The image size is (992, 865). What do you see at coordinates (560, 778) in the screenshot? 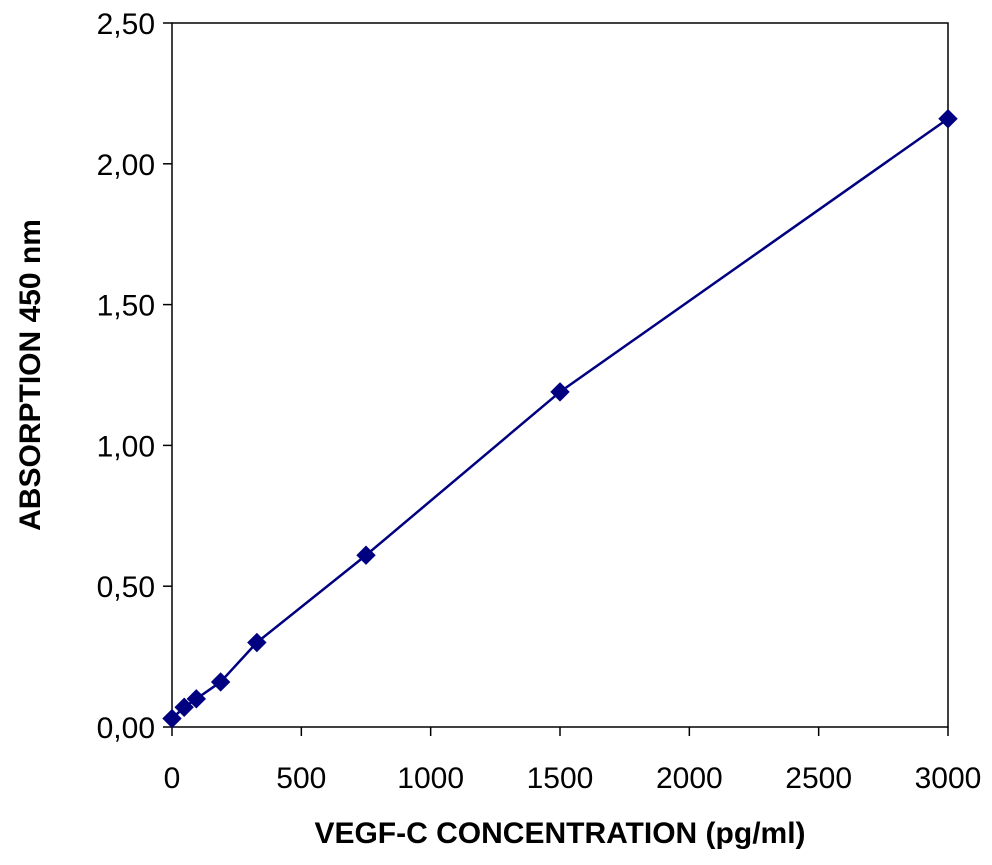
I see `x-tick-label: 1500` at bounding box center [560, 778].